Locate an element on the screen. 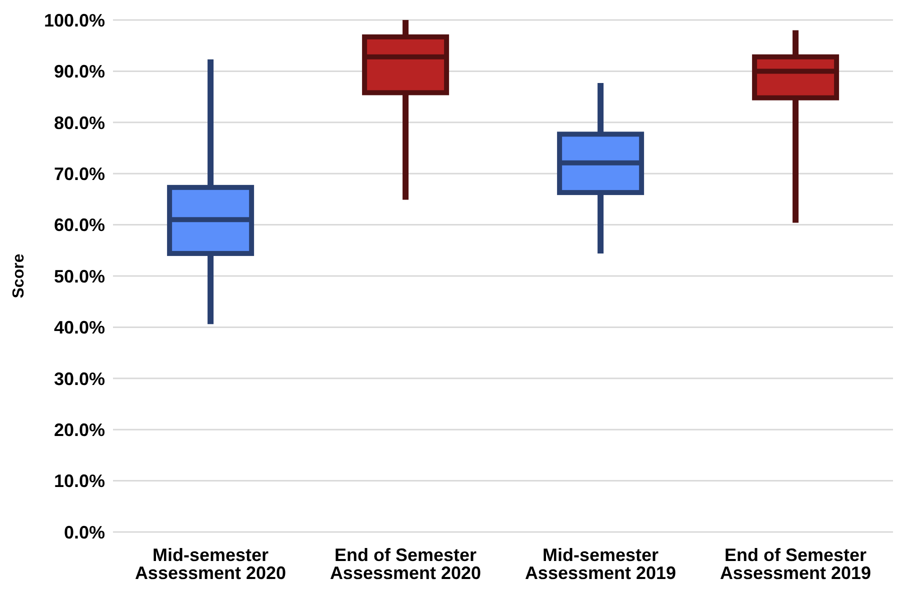 The width and height of the screenshot is (907, 604). y-tick-label: 40.0% is located at coordinates (79, 328).